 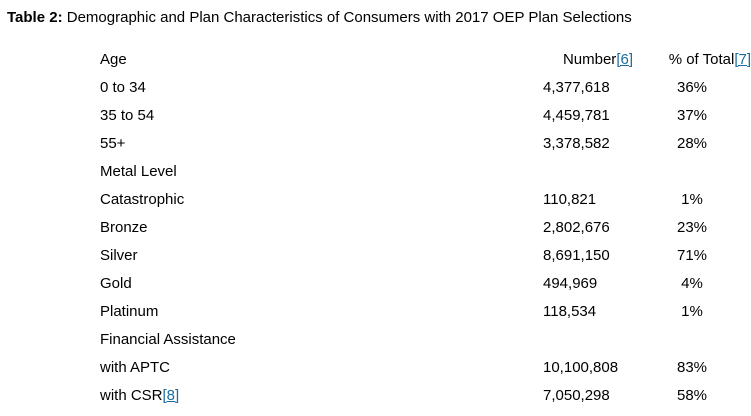 I want to click on table-row: Gold 494,969 4%, so click(x=425, y=283).